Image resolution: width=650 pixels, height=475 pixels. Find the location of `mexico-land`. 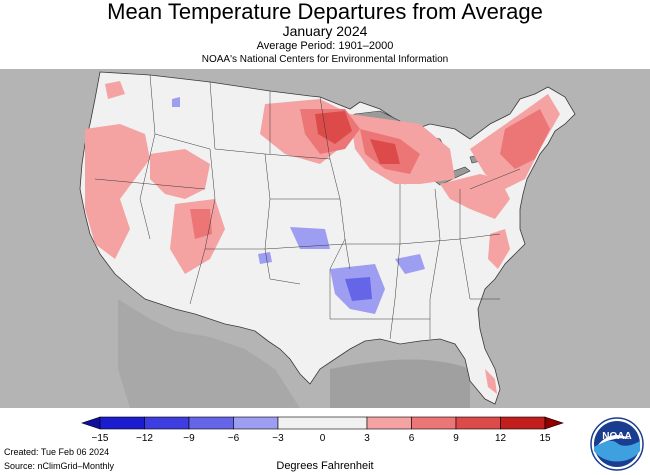

mexico-land is located at coordinates (209, 353).